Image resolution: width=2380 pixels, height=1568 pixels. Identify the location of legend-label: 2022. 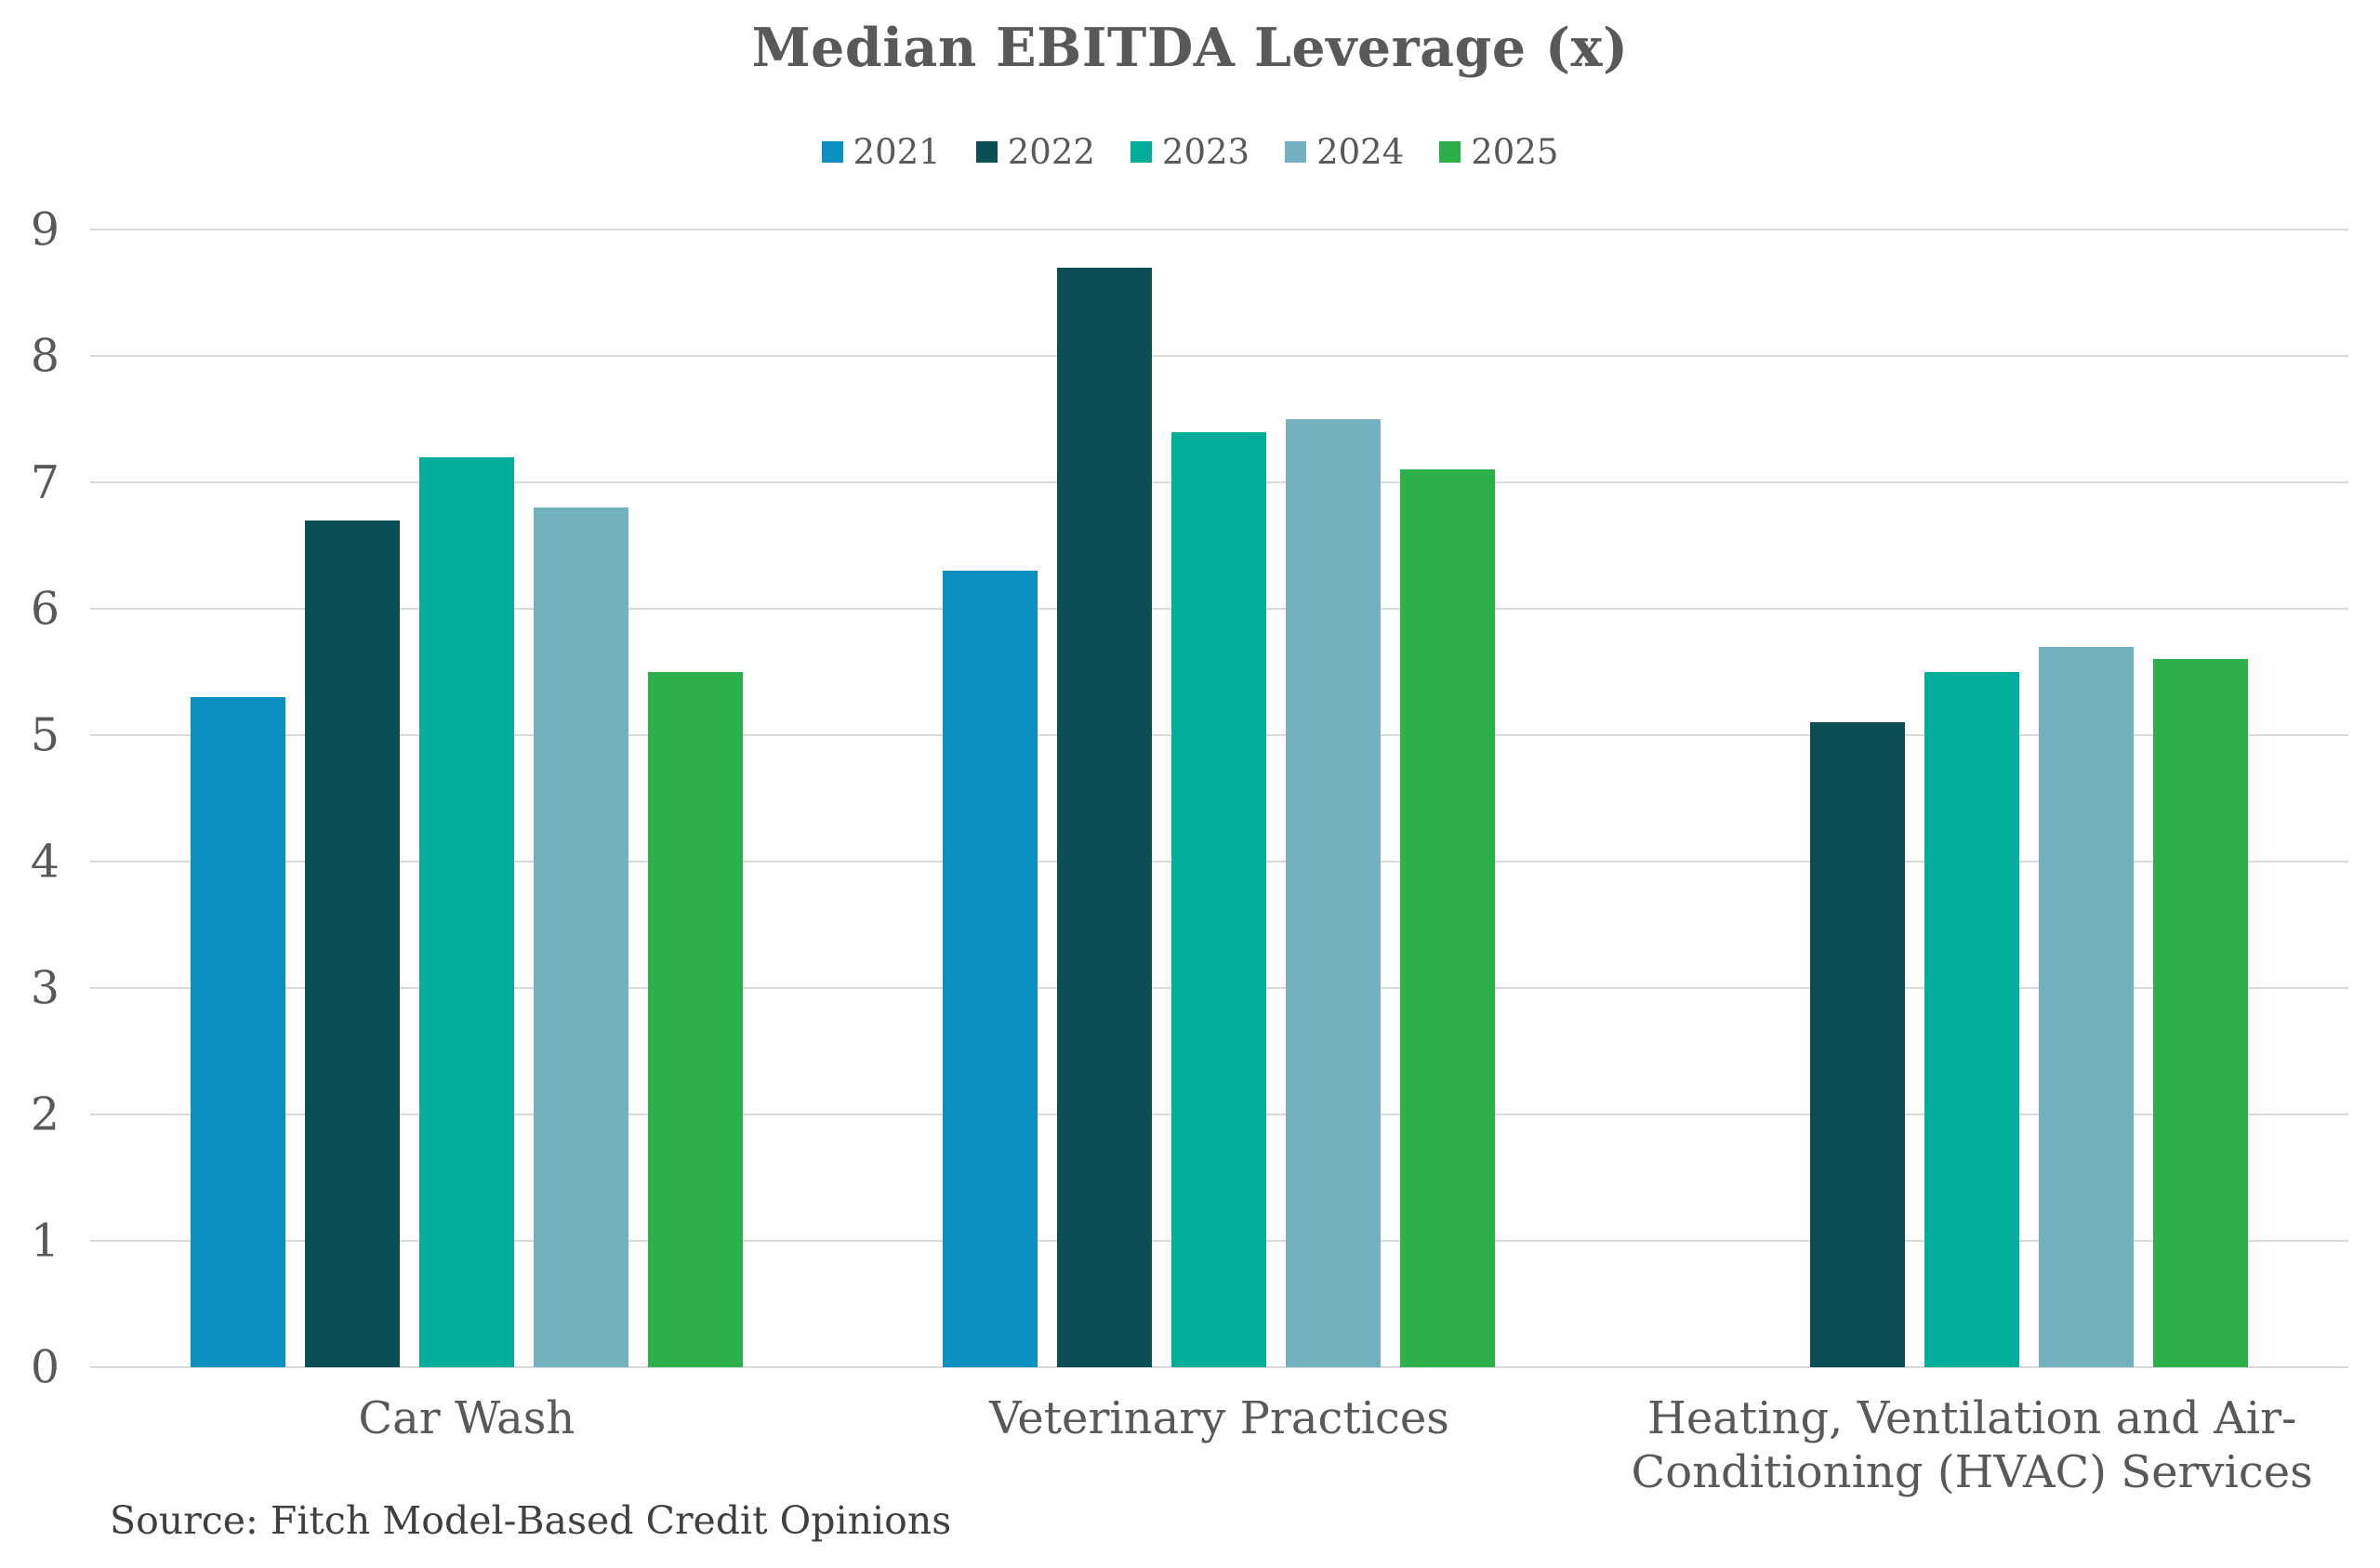
(1051, 152).